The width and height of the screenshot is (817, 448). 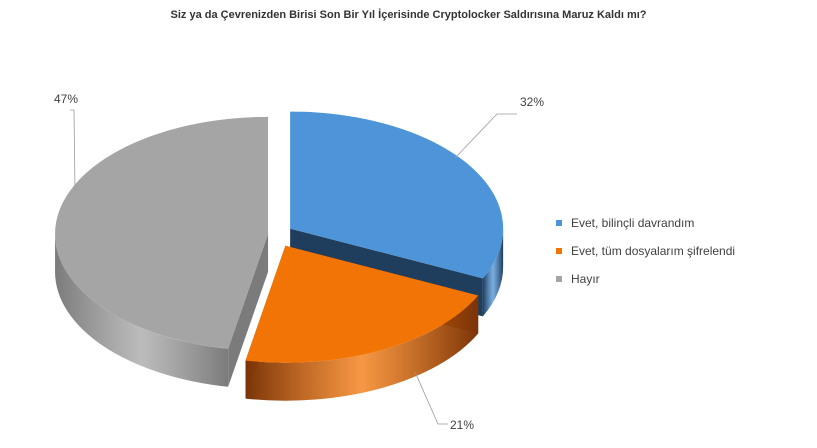 I want to click on data-label: 47%, so click(x=66, y=99).